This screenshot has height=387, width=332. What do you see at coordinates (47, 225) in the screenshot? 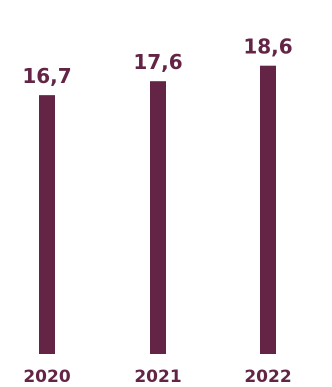
I see `bar-2020` at bounding box center [47, 225].